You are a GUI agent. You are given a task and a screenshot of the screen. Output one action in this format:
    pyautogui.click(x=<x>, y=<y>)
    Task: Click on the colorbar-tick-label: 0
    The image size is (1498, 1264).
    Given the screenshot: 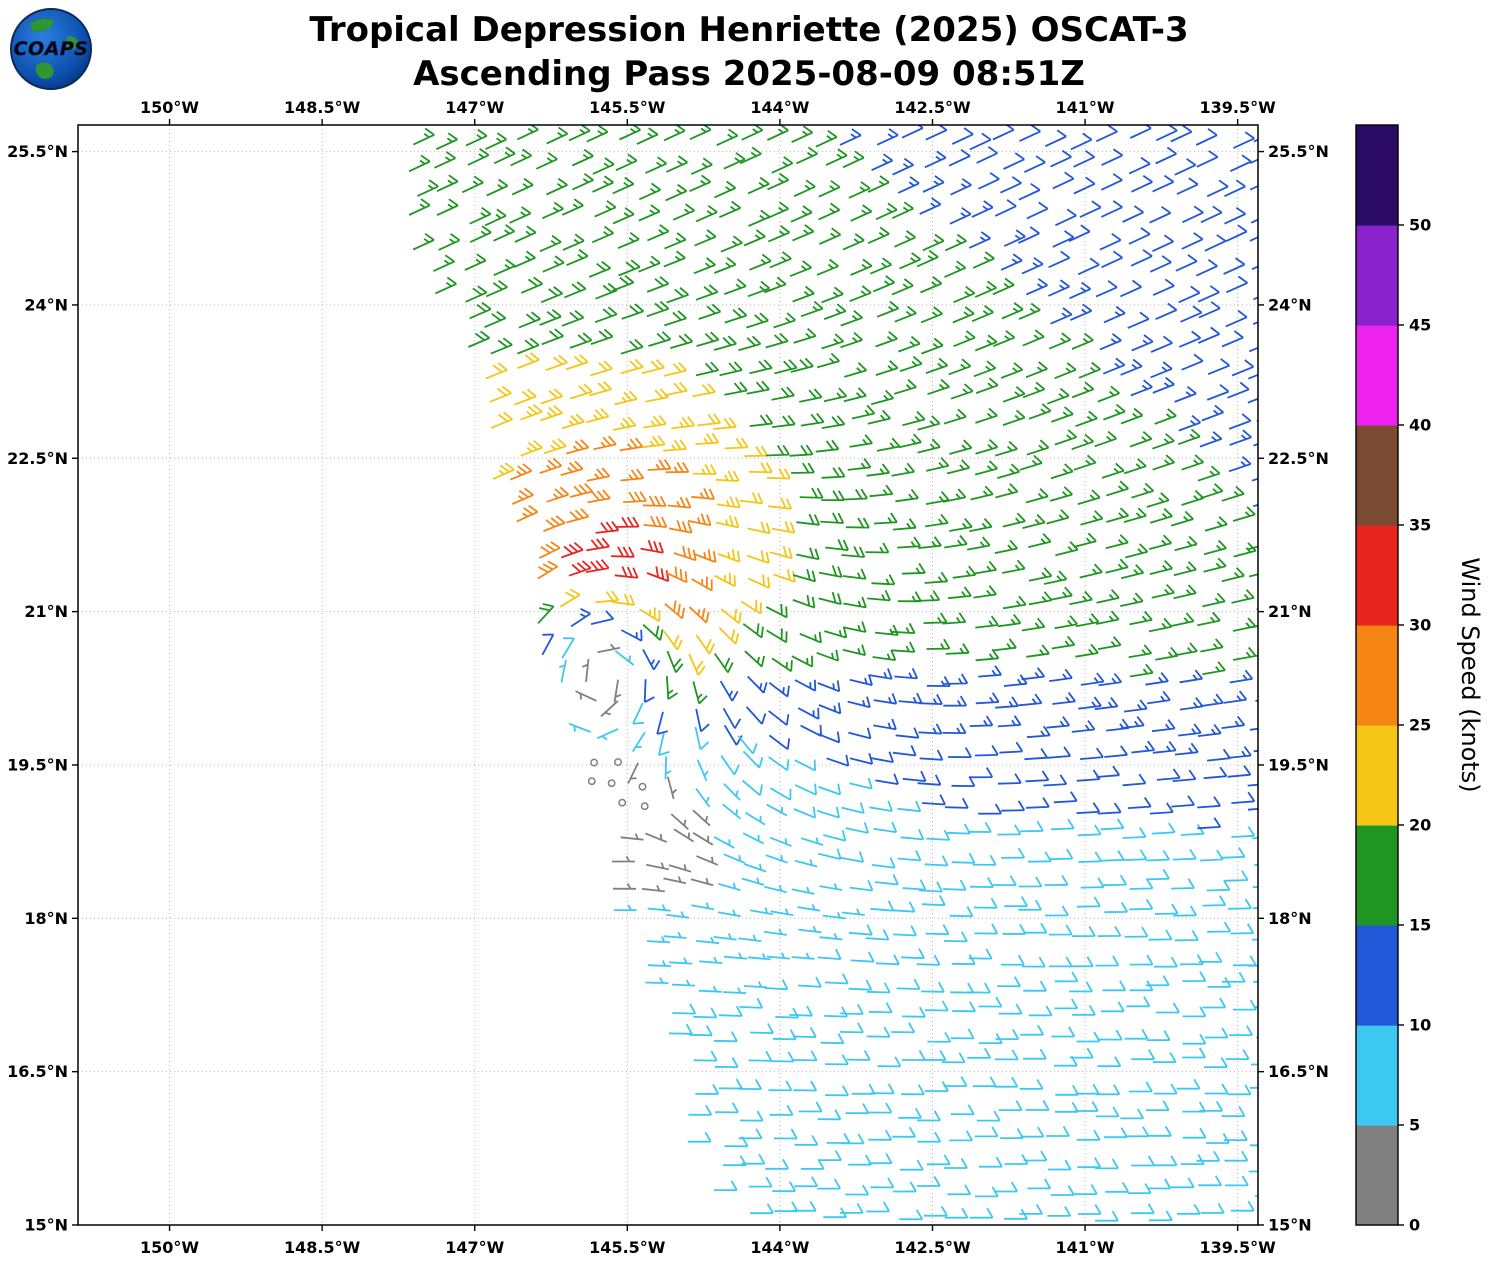 What is the action you would take?
    pyautogui.click(x=1414, y=1225)
    